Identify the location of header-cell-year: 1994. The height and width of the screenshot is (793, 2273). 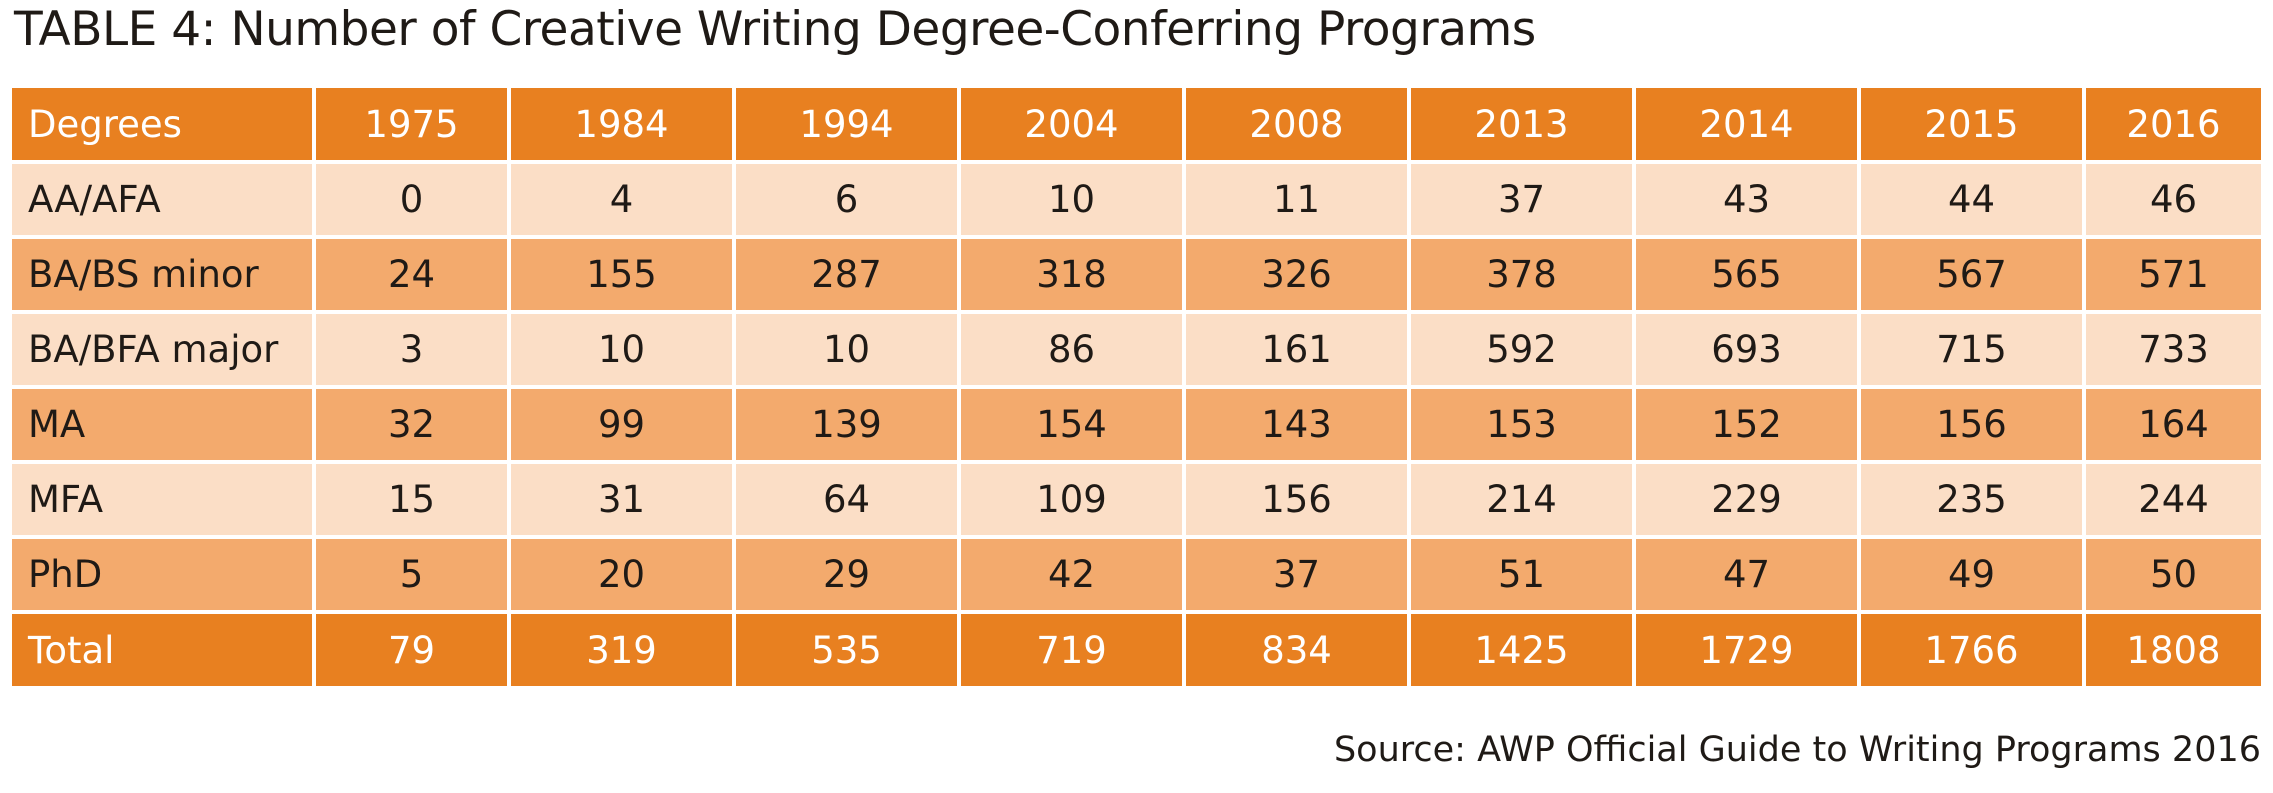
(846, 126).